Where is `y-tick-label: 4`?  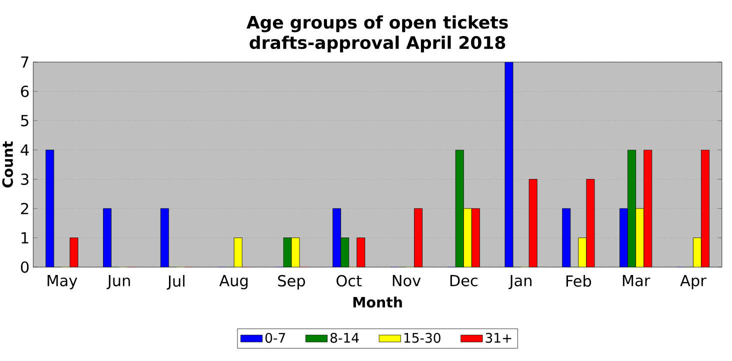
y-tick-label: 4 is located at coordinates (24, 150).